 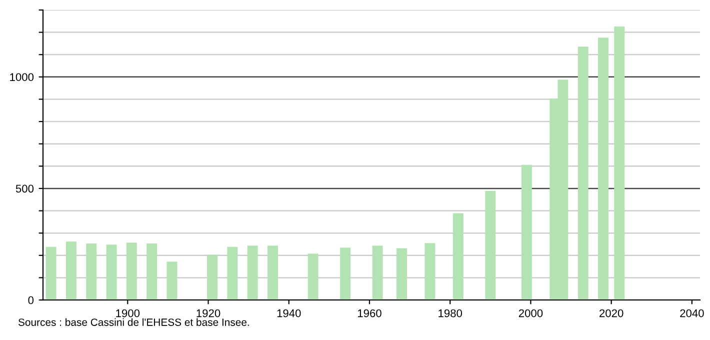 What do you see at coordinates (31, 300) in the screenshot?
I see `y-tick-label: 0` at bounding box center [31, 300].